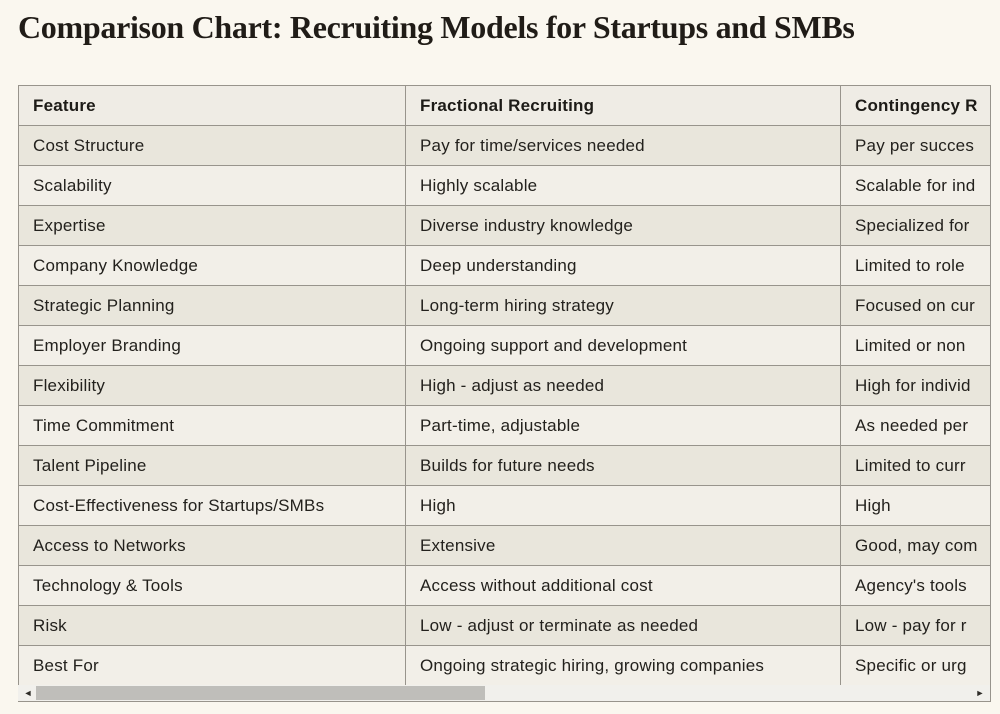  What do you see at coordinates (212, 665) in the screenshot?
I see `table-cell: Best For` at bounding box center [212, 665].